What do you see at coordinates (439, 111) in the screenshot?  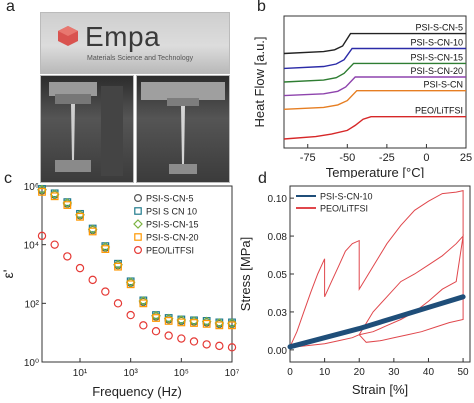 I see `series-label: PEO/LiTFSI` at bounding box center [439, 111].